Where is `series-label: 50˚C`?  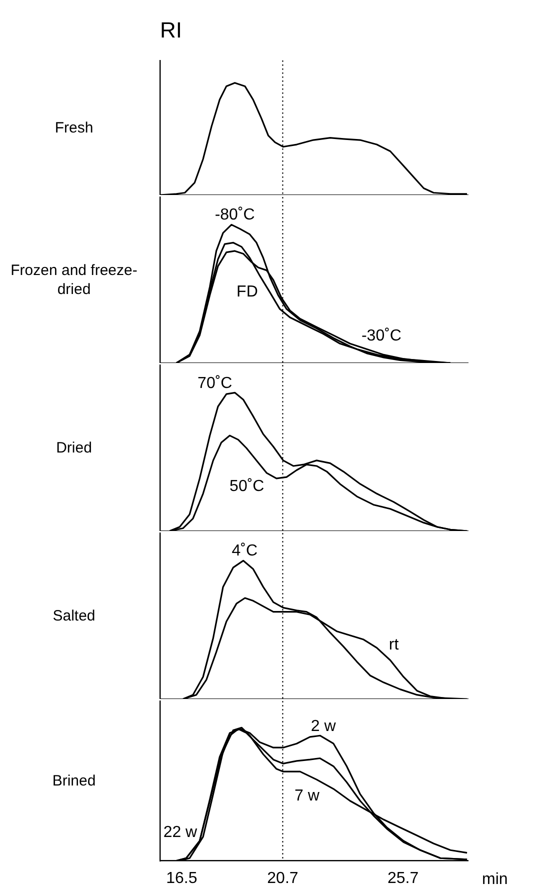
series-label: 50˚C is located at coordinates (247, 487).